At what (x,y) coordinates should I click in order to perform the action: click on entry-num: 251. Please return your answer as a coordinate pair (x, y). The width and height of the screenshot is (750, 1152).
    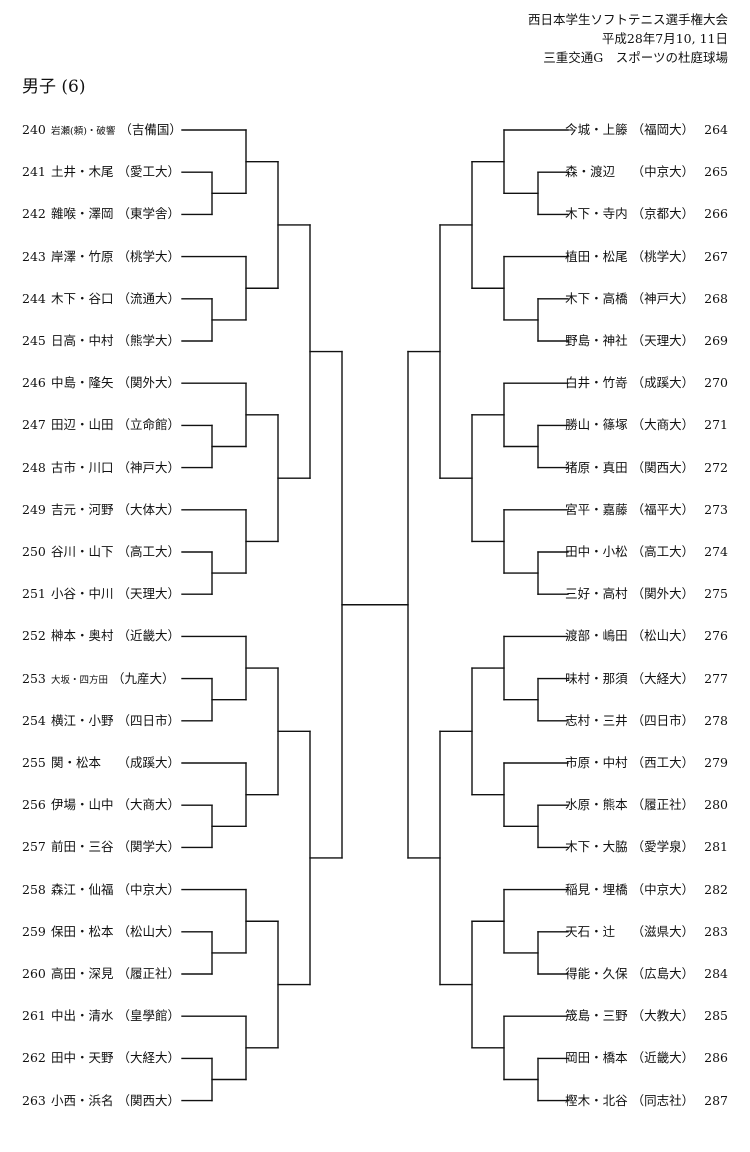
    Looking at the image, I should click on (34, 594).